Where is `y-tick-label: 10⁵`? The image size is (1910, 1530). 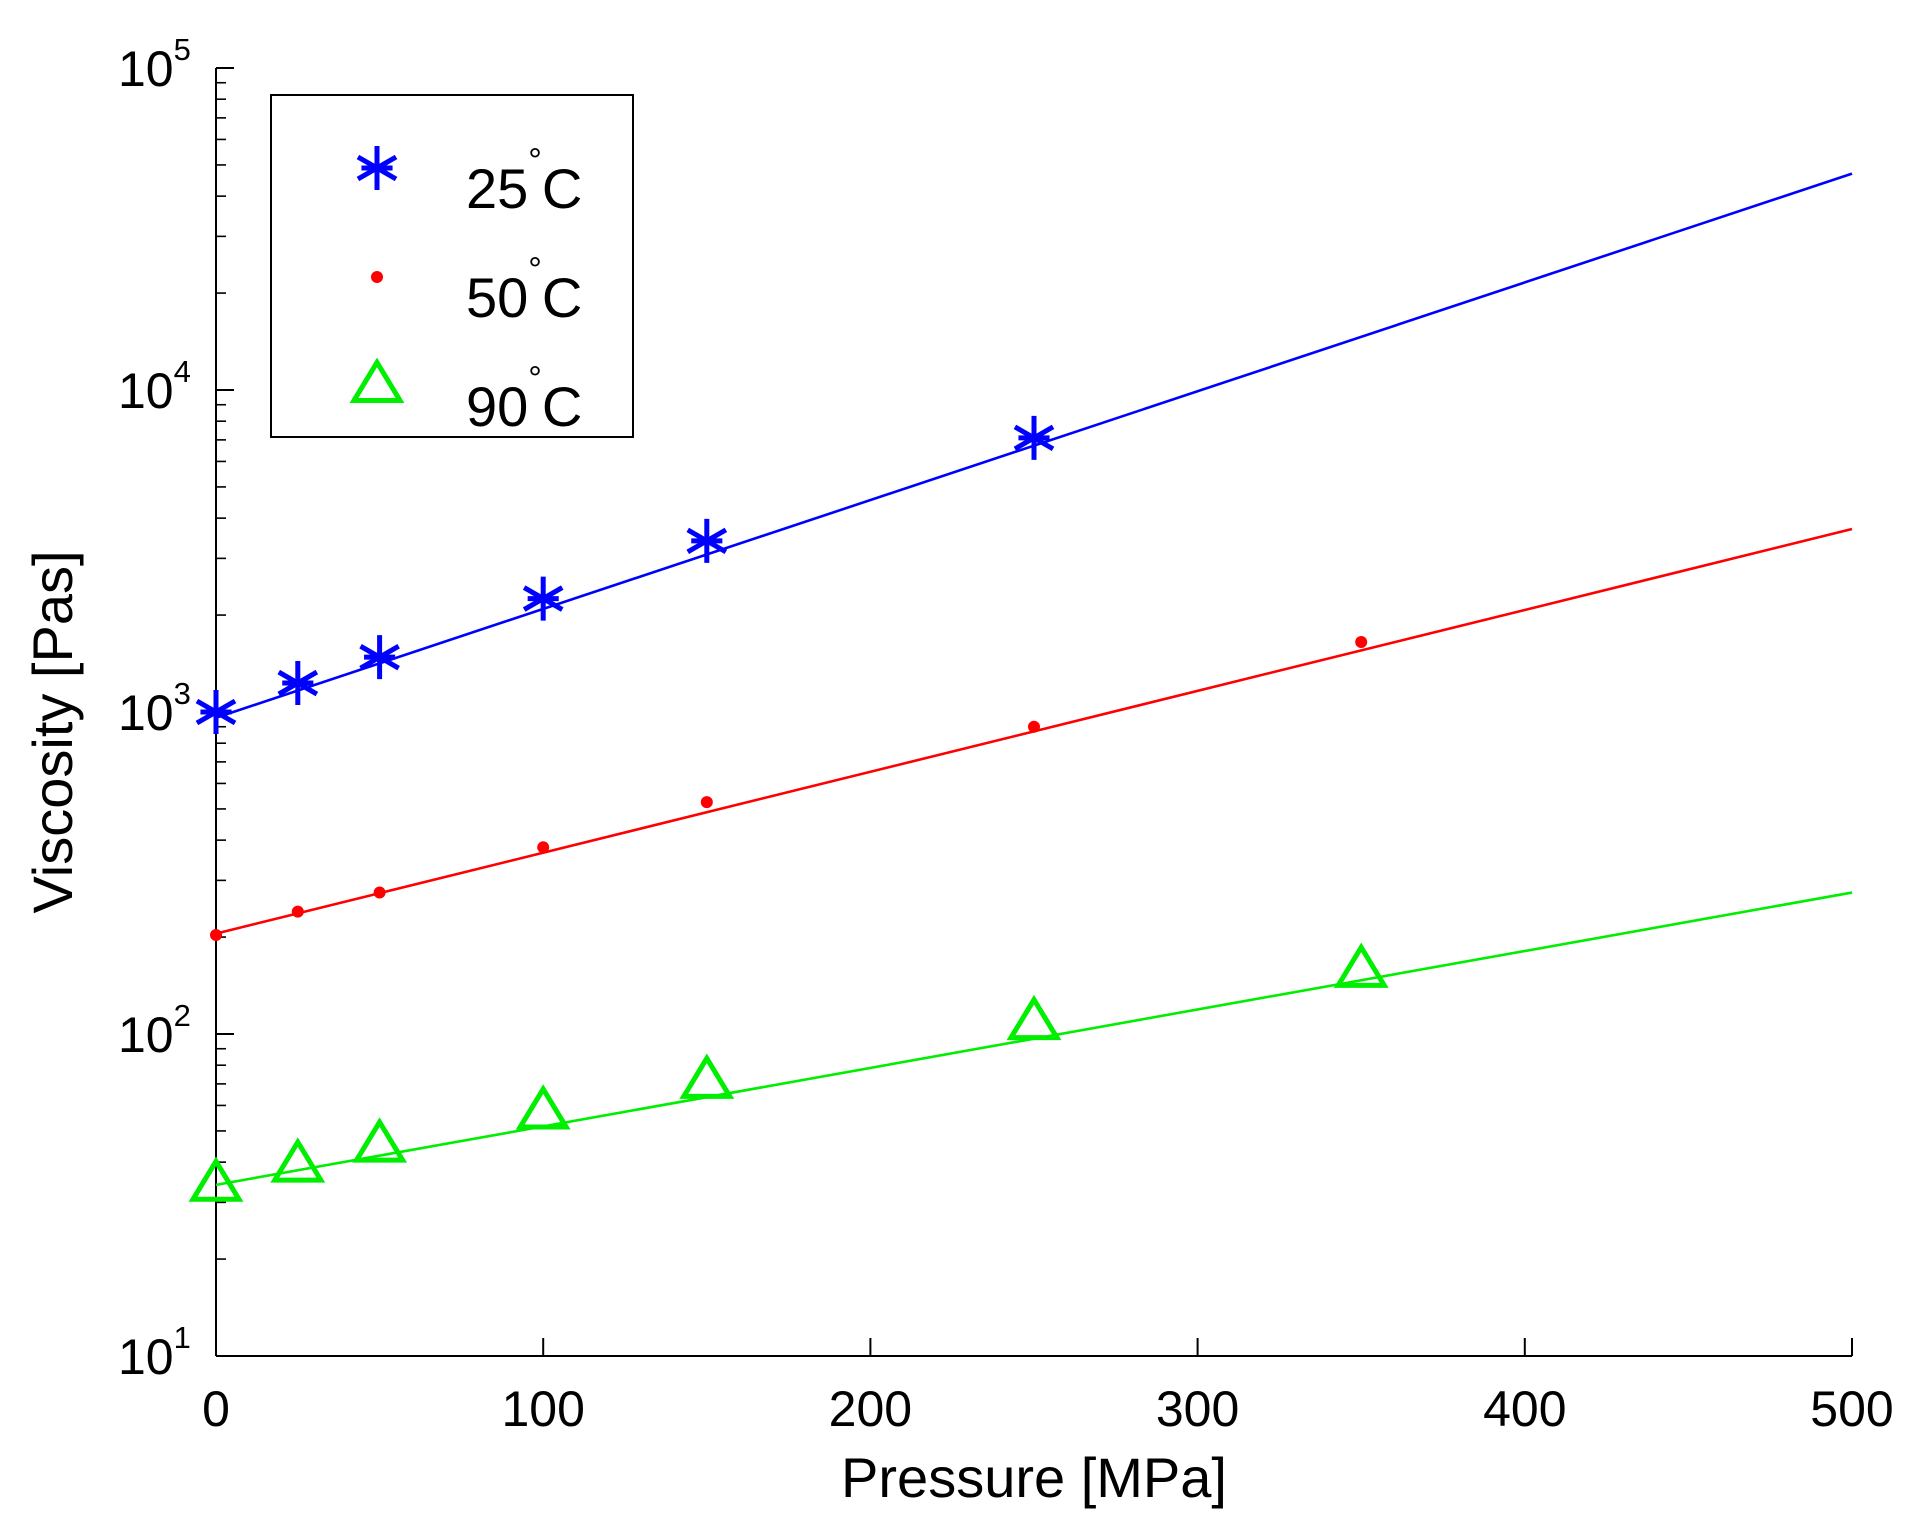 y-tick-label: 10⁵ is located at coordinates (154, 64).